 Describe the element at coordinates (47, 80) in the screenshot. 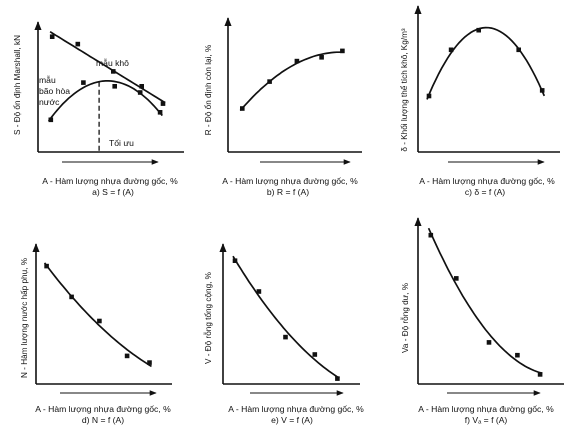

I see `legend-saturated-sample-line1: mẫu` at that location.